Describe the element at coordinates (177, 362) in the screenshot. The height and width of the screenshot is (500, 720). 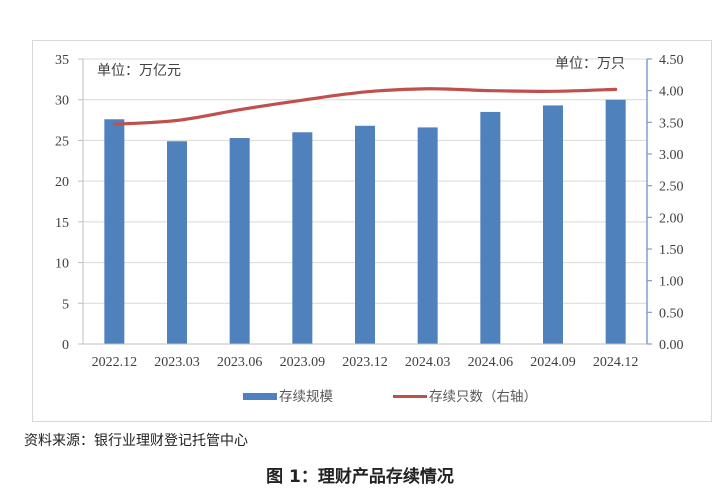
I see `x-tick-label: 2023.03` at that location.